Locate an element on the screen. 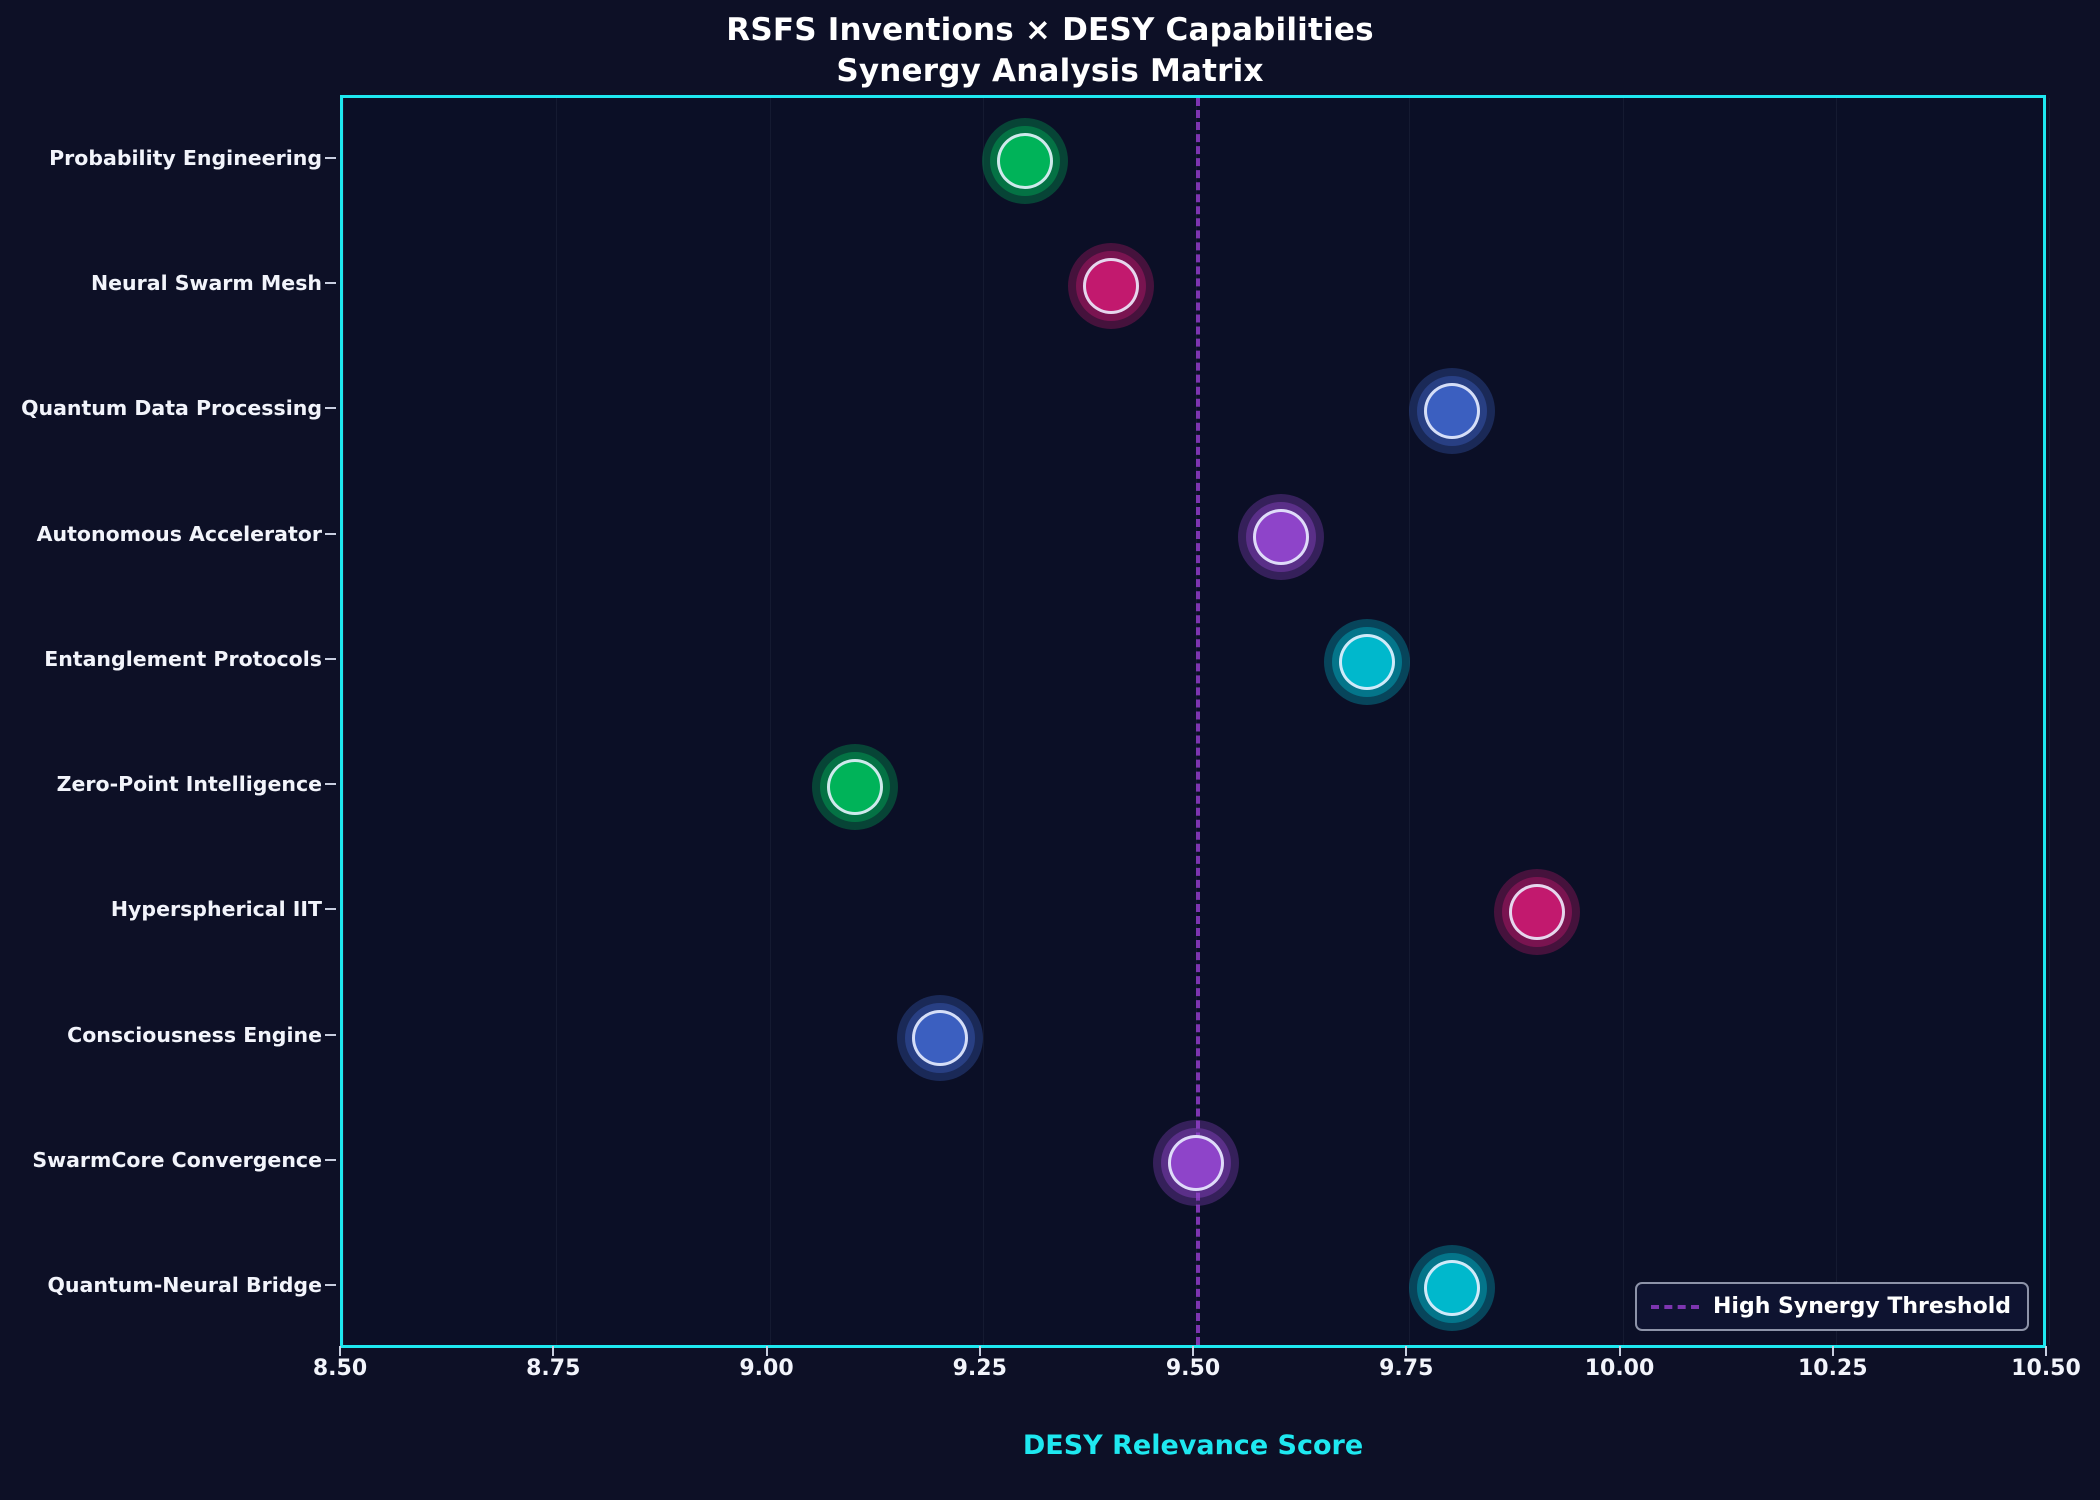 Image resolution: width=2100 pixels, height=1500 pixels. y-axis-tick-label: Autonomous Accelerator is located at coordinates (179, 533).